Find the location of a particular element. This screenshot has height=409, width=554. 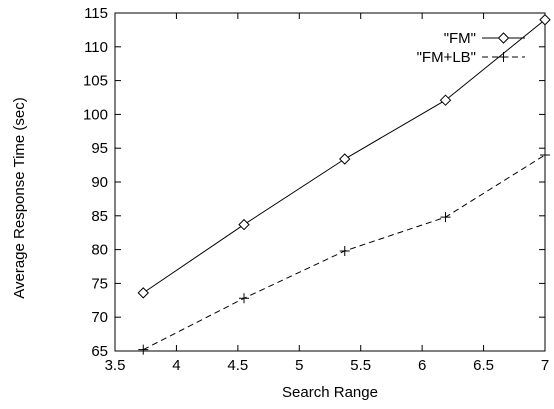

y-tick-label: 70 is located at coordinates (99, 317).